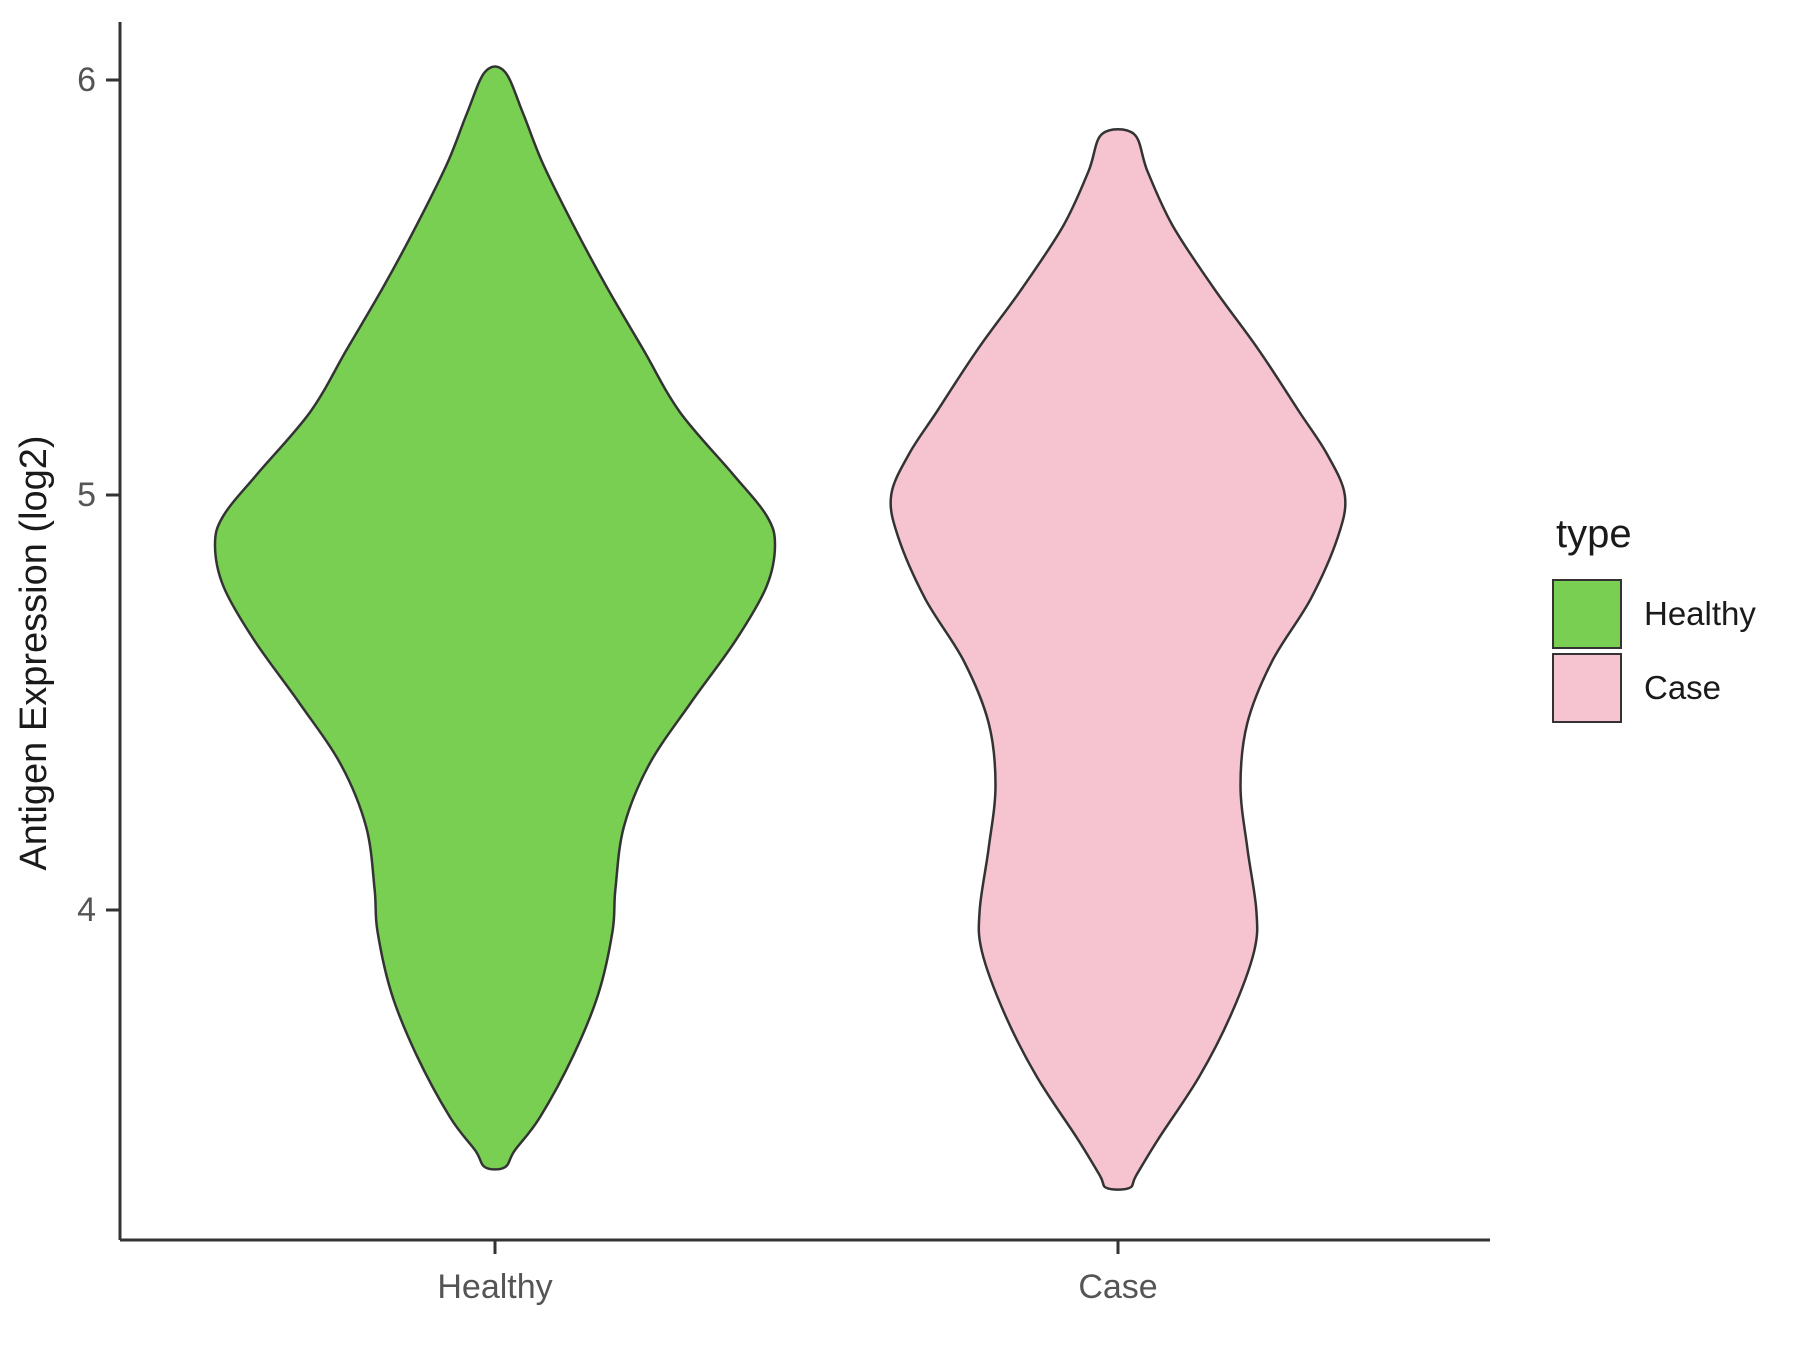 This screenshot has width=1800, height=1350. What do you see at coordinates (1594, 534) in the screenshot?
I see `legend-title: type` at bounding box center [1594, 534].